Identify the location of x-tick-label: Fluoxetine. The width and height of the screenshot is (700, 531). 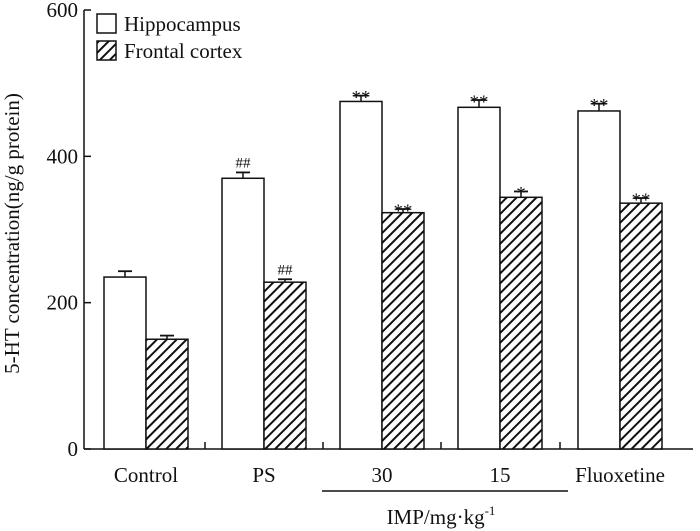
(620, 475).